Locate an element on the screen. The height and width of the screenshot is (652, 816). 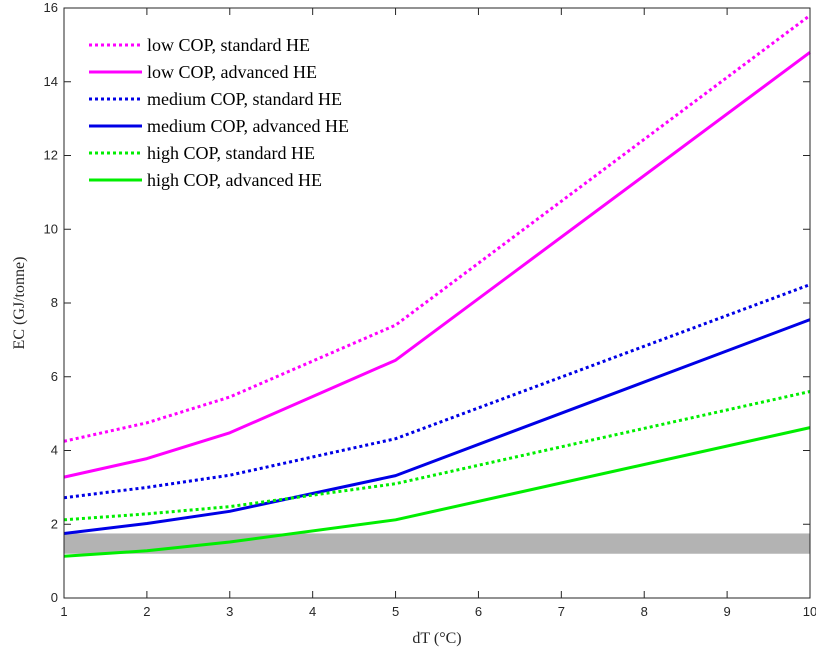
y-tick-labels: 0 2 4 6 8 10 12 14 16 is located at coordinates (51, 302).